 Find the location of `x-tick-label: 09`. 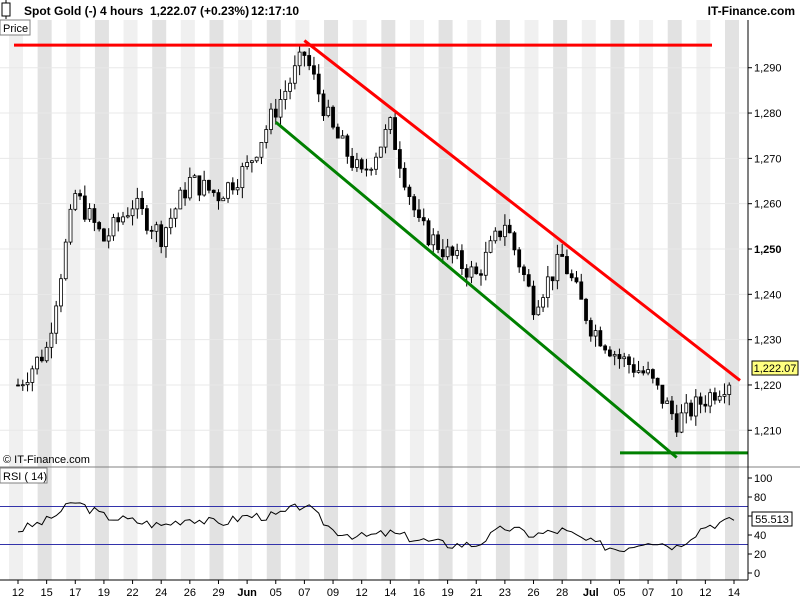

x-tick-label: 09 is located at coordinates (333, 593).